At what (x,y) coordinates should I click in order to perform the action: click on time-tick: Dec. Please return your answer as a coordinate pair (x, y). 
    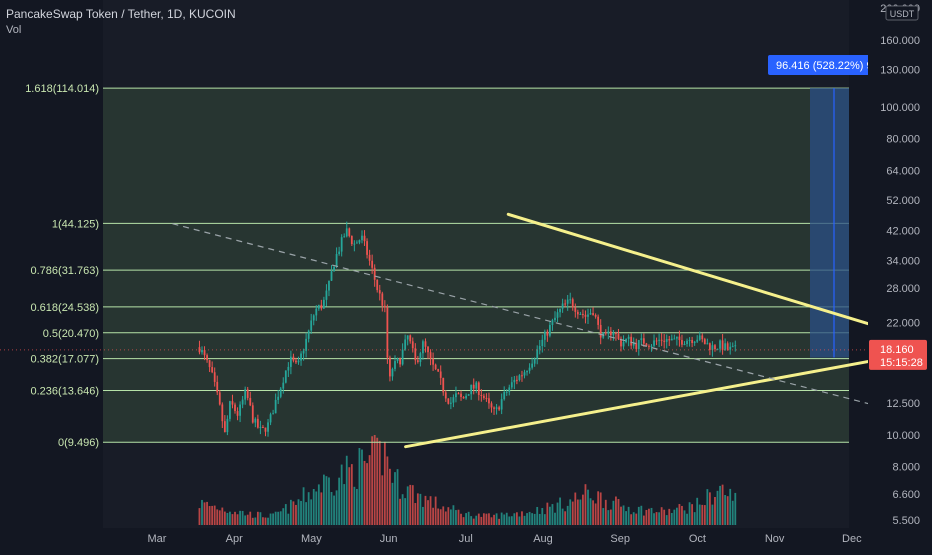
    Looking at the image, I should click on (852, 539).